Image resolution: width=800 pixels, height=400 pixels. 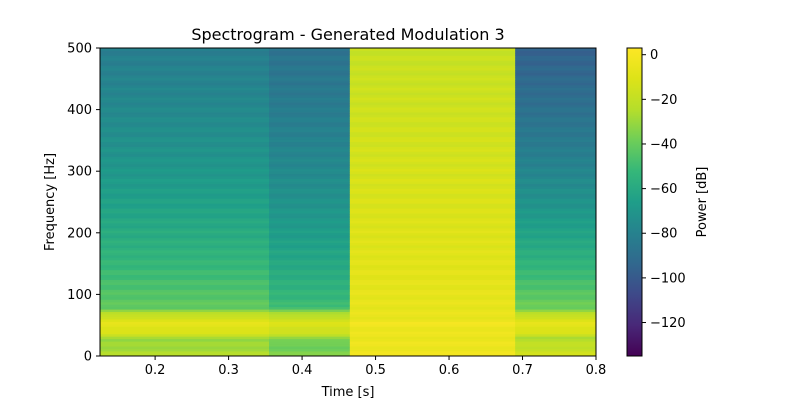 What do you see at coordinates (155, 370) in the screenshot?
I see `x-tick-label: 0.2` at bounding box center [155, 370].